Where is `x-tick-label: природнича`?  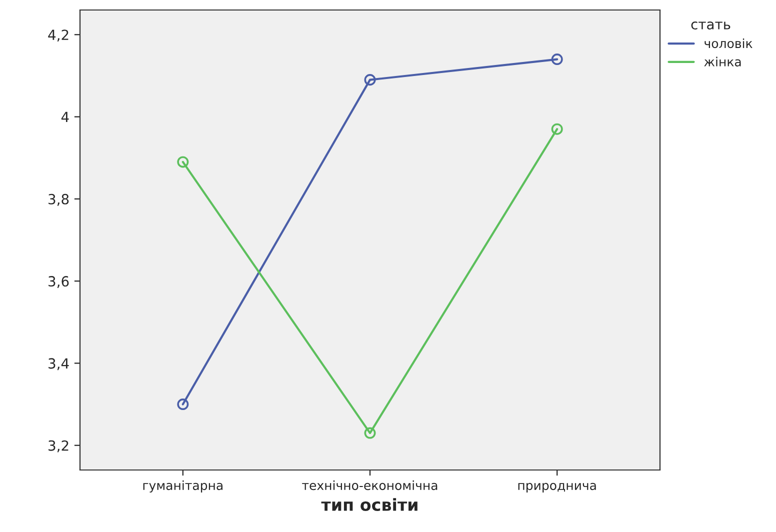 x-tick-label: природнича is located at coordinates (557, 487).